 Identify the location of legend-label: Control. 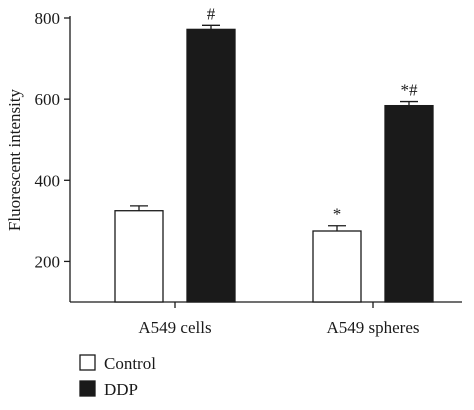
(130, 363).